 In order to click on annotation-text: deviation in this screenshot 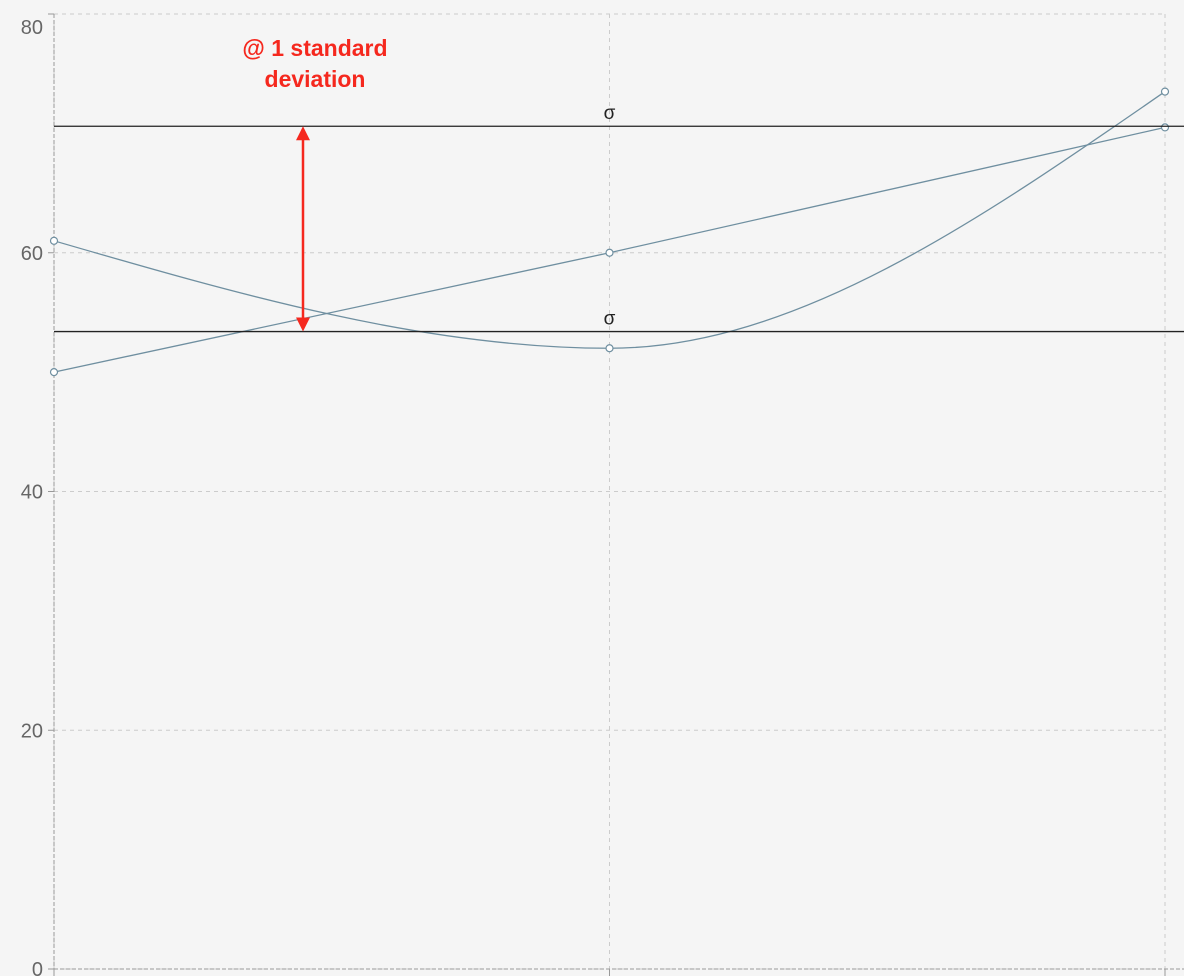, I will do `click(315, 79)`.